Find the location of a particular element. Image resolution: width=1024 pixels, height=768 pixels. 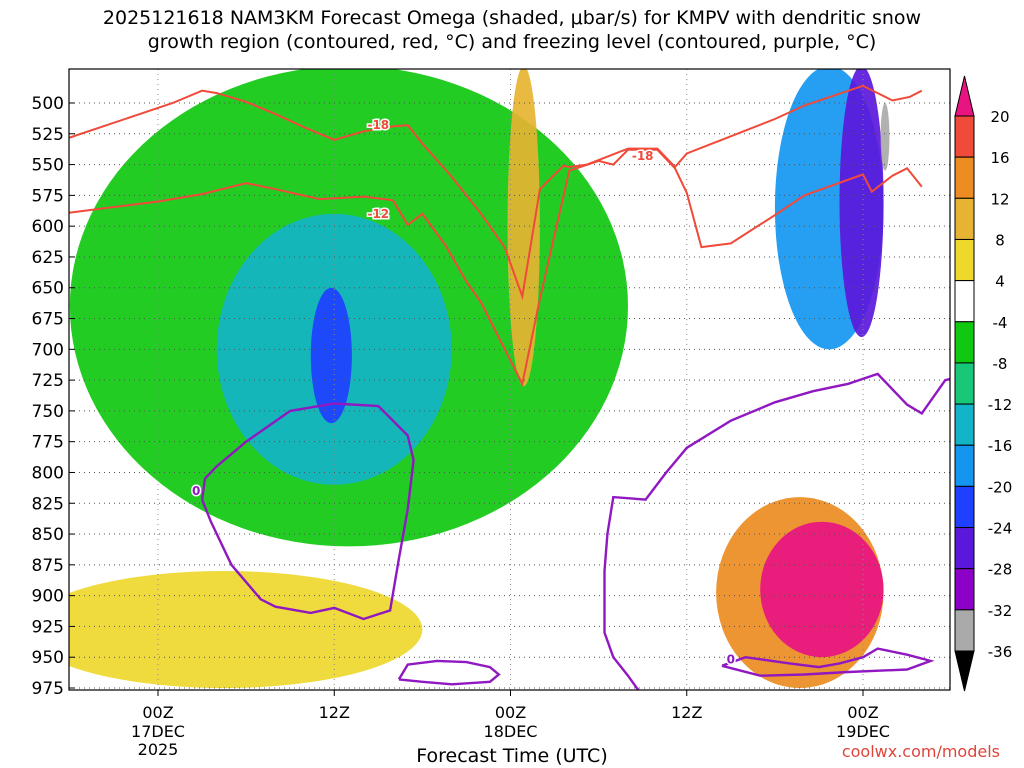

y-tick-label-750: 750 is located at coordinates (48, 412).